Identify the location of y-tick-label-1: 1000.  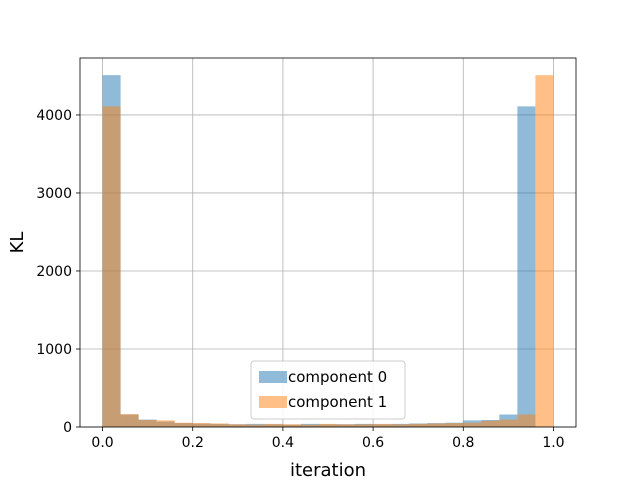
(54, 350).